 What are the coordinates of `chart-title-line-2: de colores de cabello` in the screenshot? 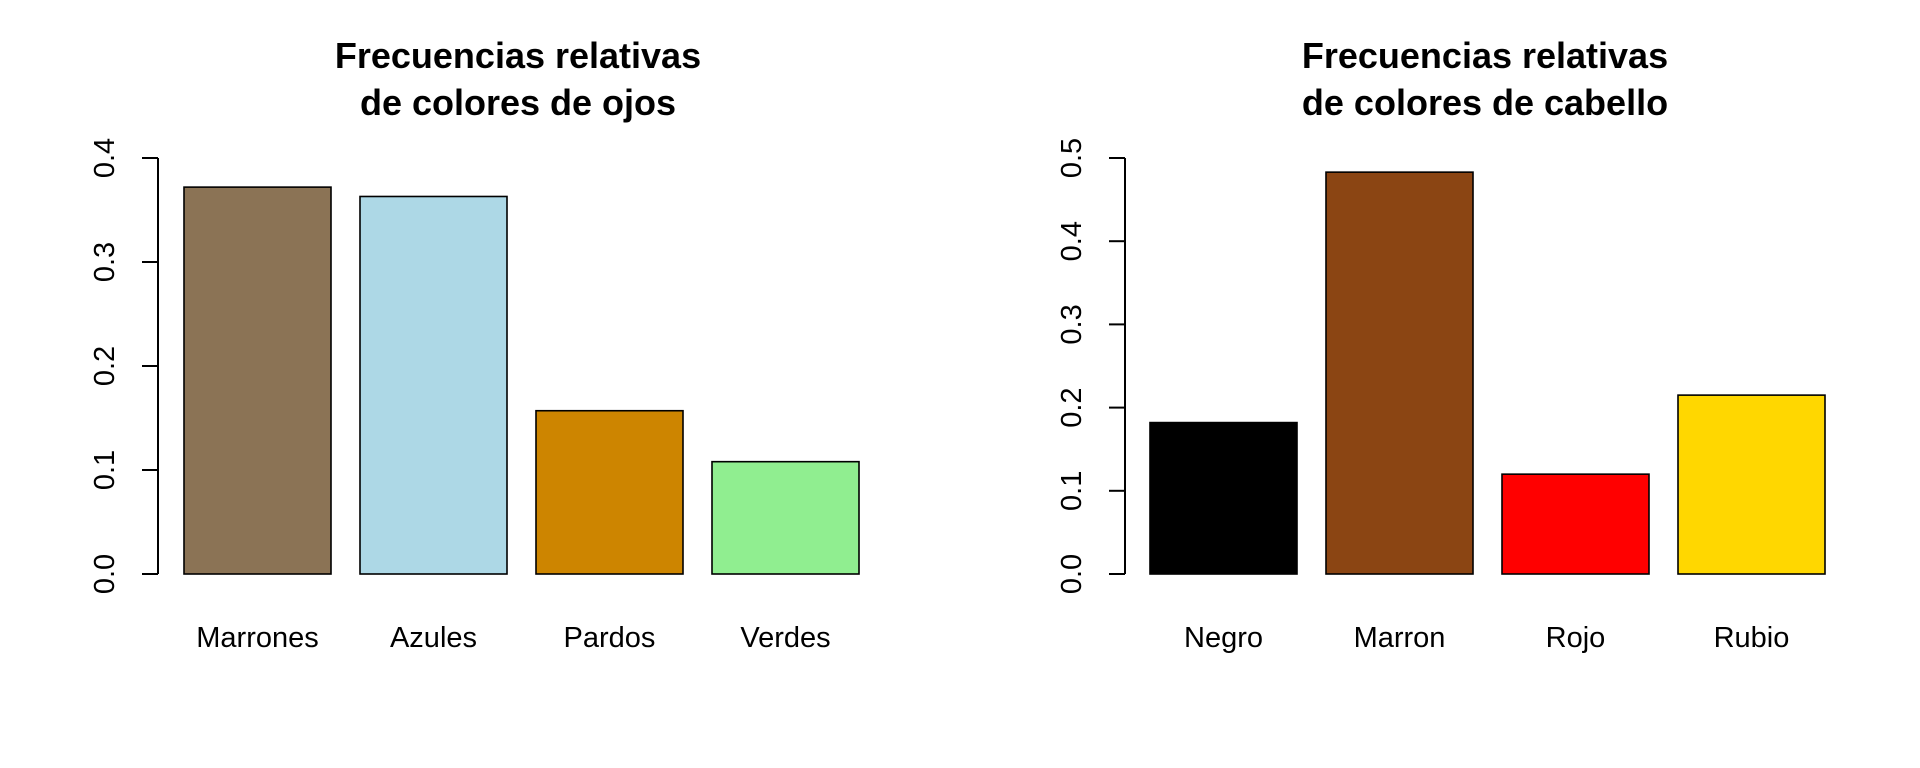 It's located at (1485, 102).